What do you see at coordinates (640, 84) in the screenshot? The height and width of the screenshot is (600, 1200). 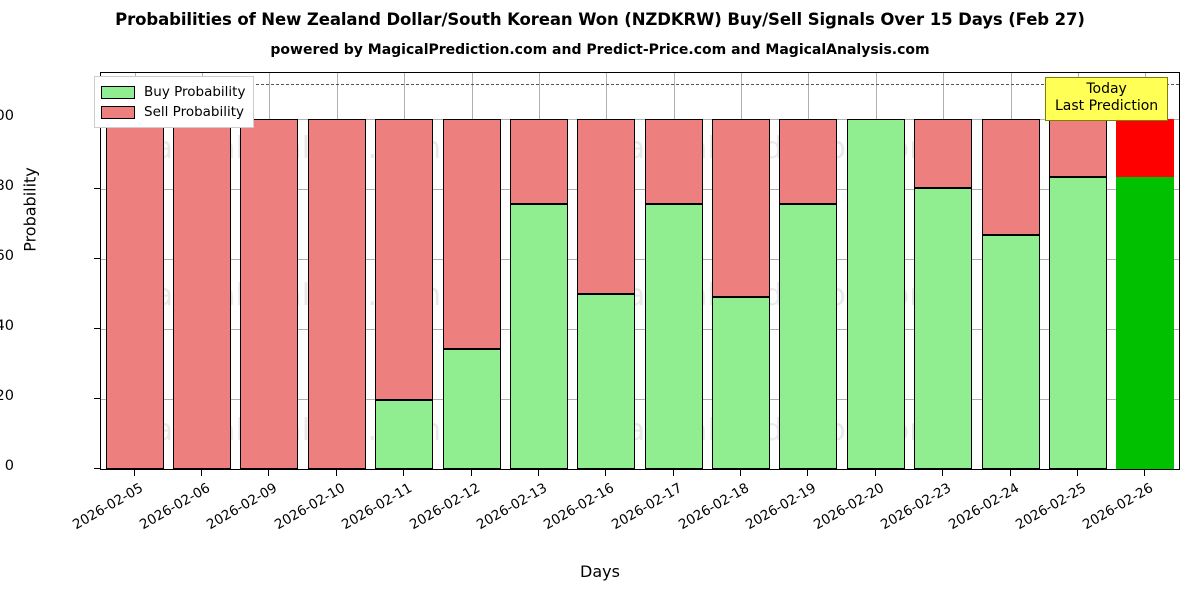 I see `reference-line` at bounding box center [640, 84].